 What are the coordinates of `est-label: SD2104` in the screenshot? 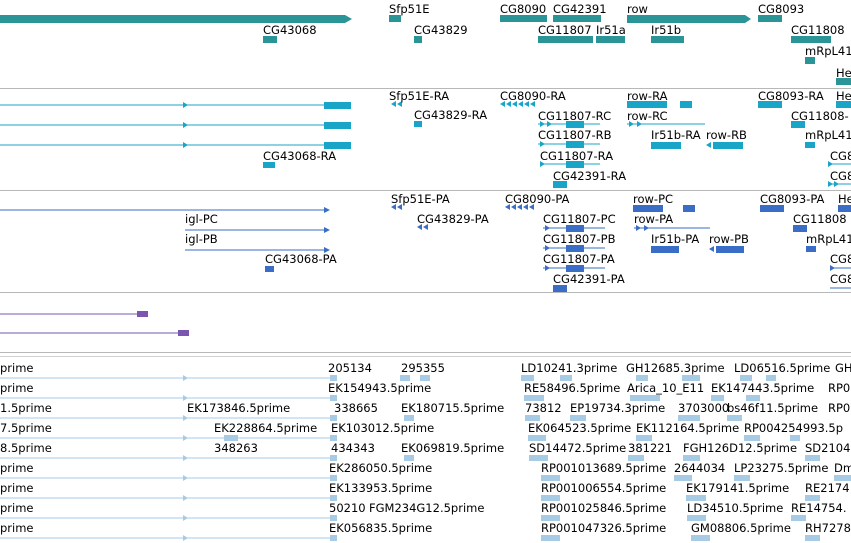 It's located at (828, 448).